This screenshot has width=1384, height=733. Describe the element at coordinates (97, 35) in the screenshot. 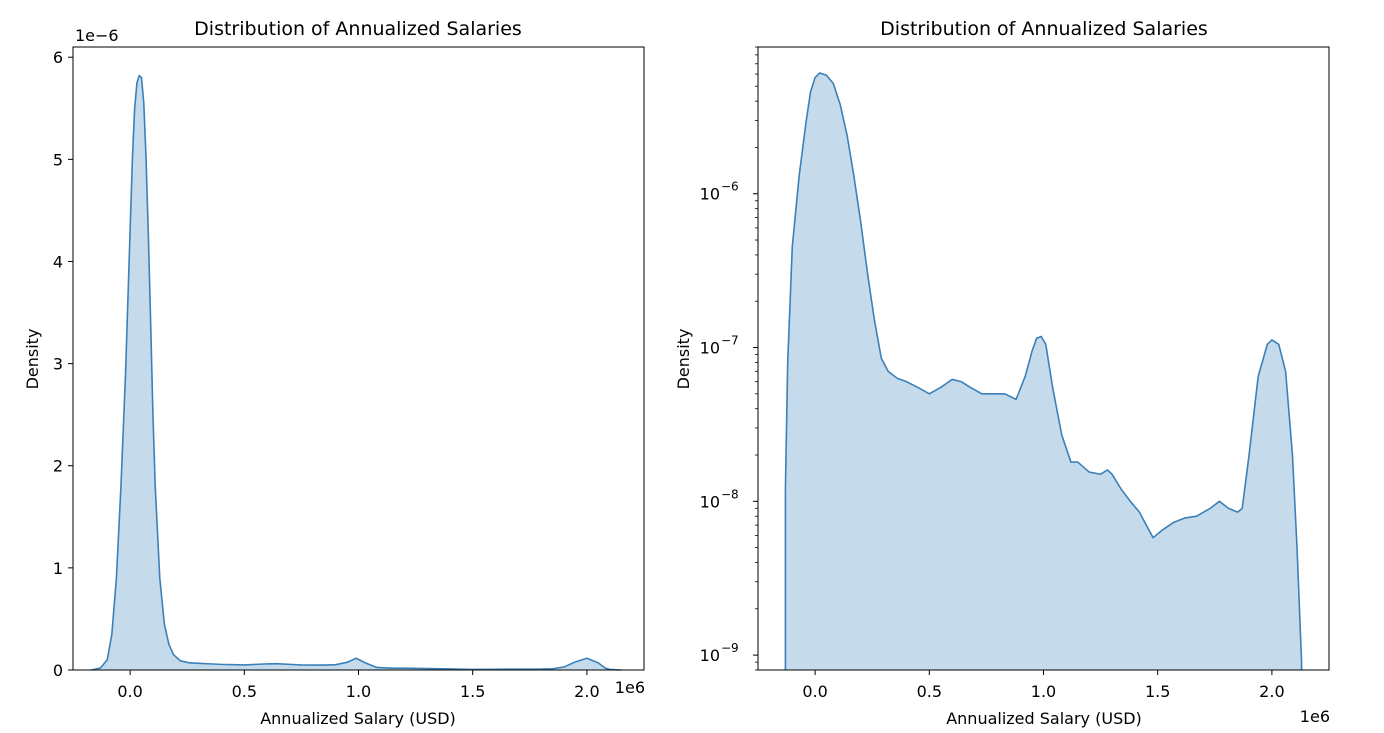

I see `y-offset-label: 1e−6` at that location.